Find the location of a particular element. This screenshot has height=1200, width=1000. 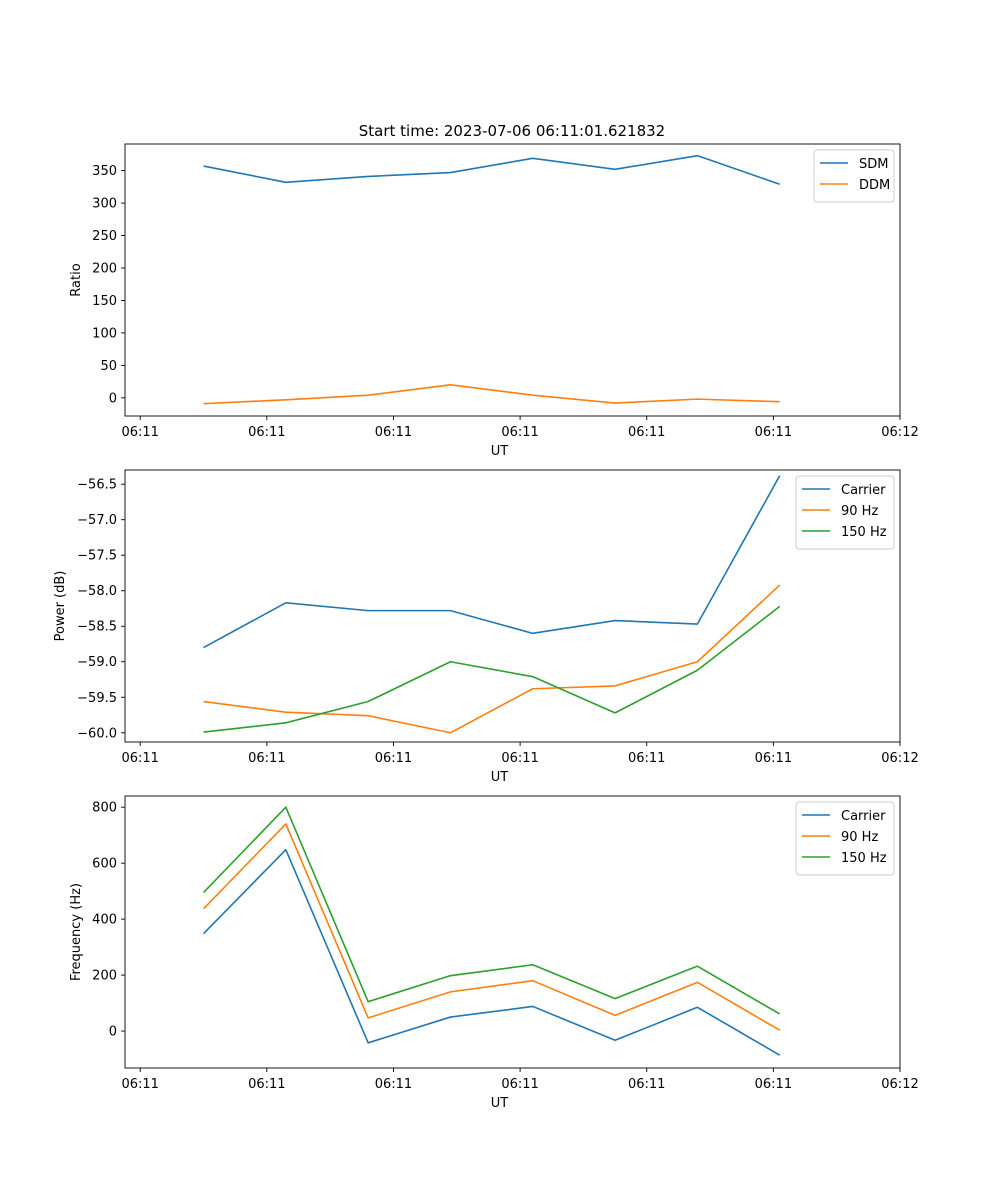

y-tick-label: −57.5 is located at coordinates (97, 556).